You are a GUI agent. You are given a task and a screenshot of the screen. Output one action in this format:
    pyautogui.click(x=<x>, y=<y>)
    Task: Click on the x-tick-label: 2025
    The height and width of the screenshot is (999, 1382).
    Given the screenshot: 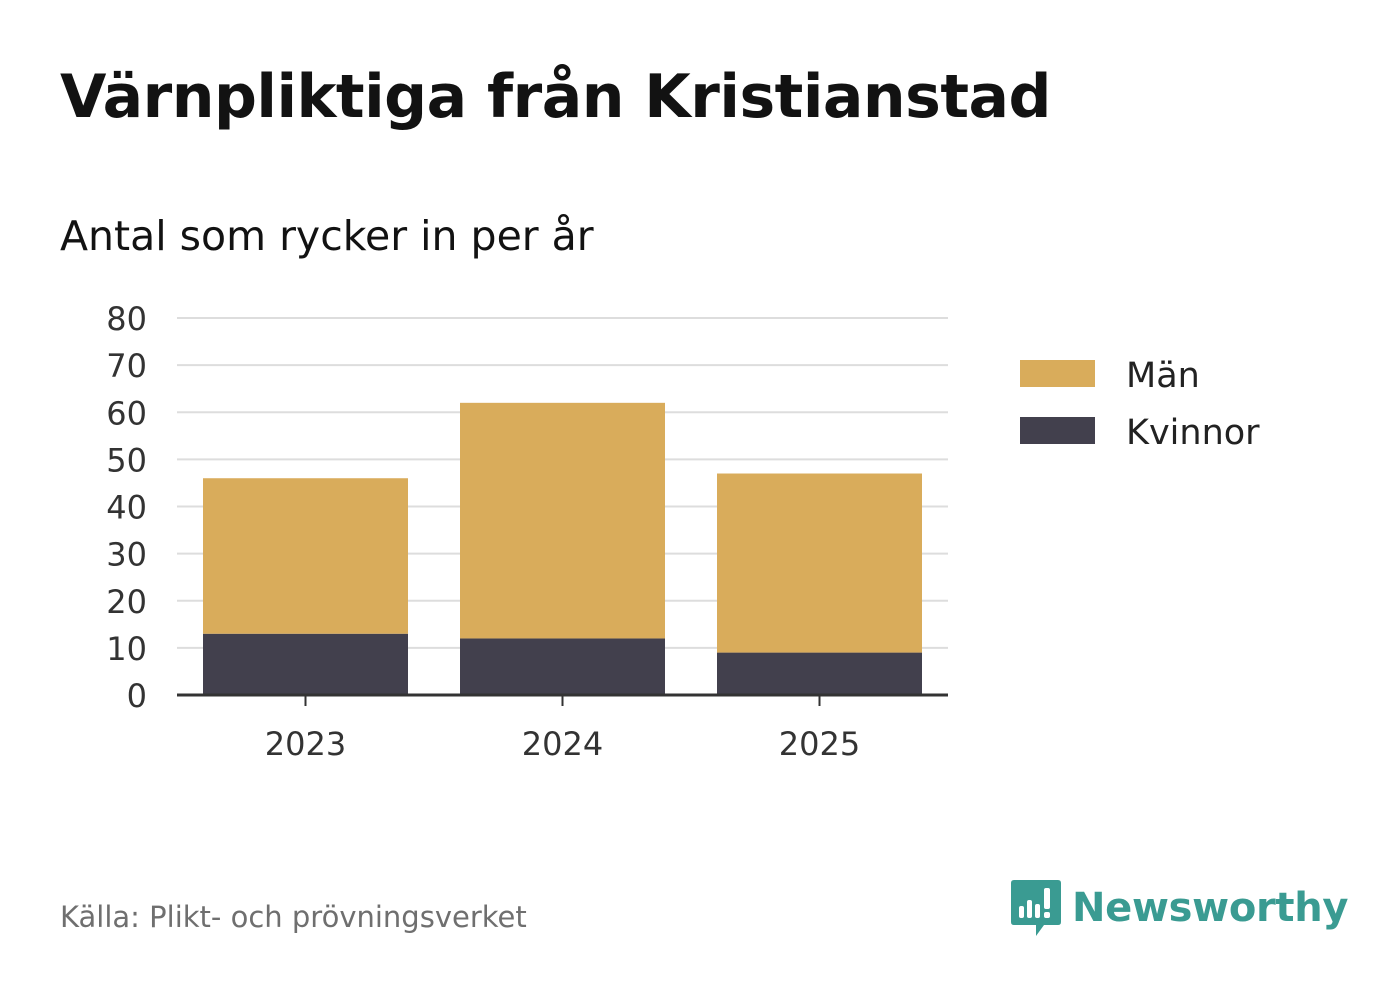 What is the action you would take?
    pyautogui.click(x=819, y=744)
    